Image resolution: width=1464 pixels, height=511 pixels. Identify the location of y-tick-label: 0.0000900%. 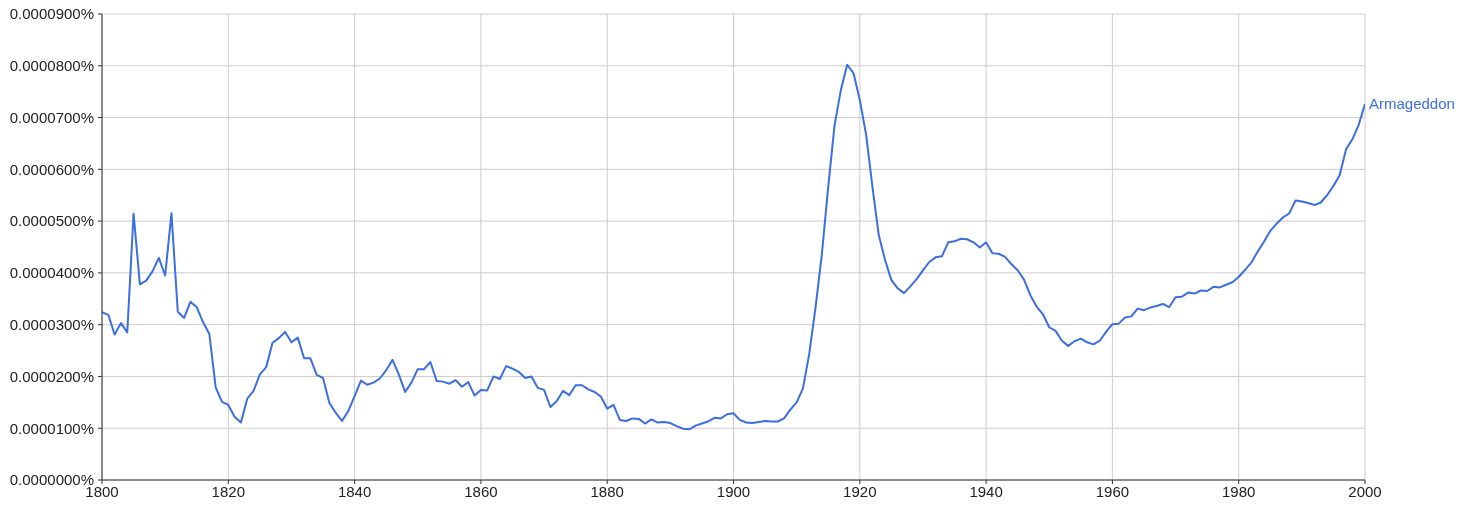
(51, 14).